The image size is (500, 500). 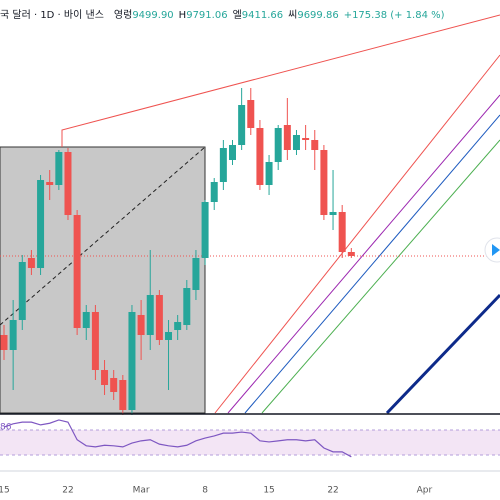 I want to click on ohlc-value: 9699.86, so click(x=317, y=15).